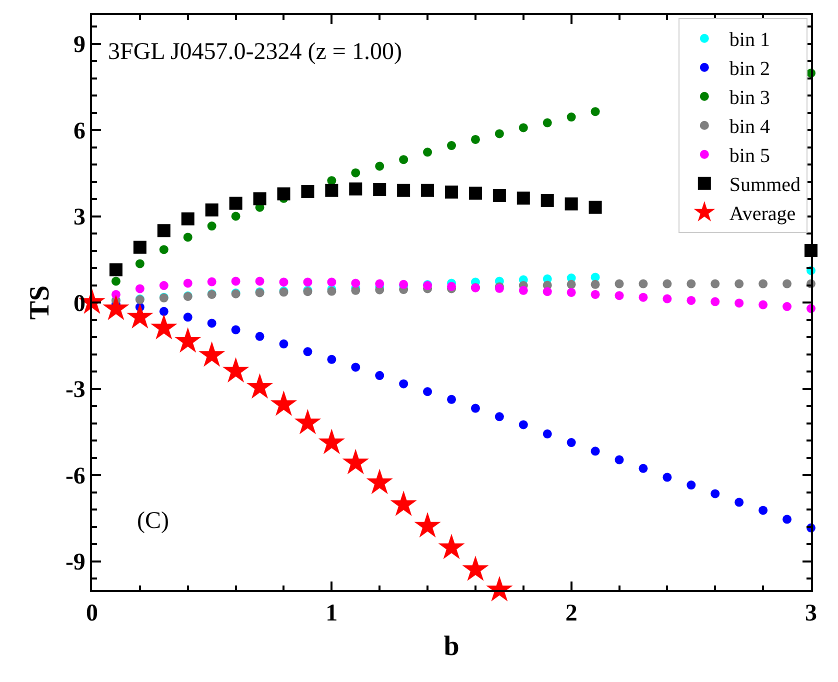  Describe the element at coordinates (749, 127) in the screenshot. I see `legend-label: bin 4` at that location.